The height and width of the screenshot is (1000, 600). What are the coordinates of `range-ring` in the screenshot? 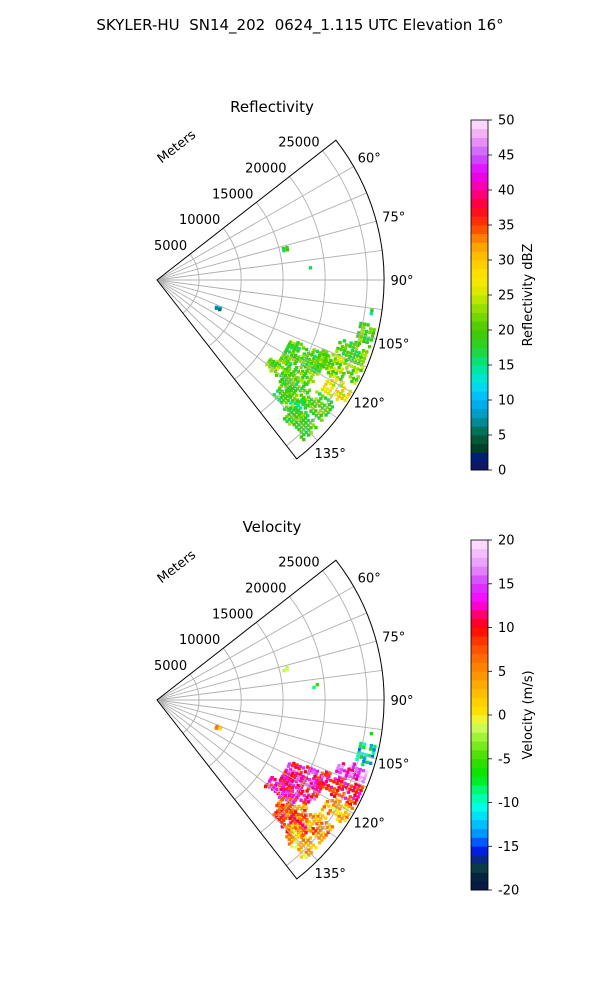 It's located at (293, 294).